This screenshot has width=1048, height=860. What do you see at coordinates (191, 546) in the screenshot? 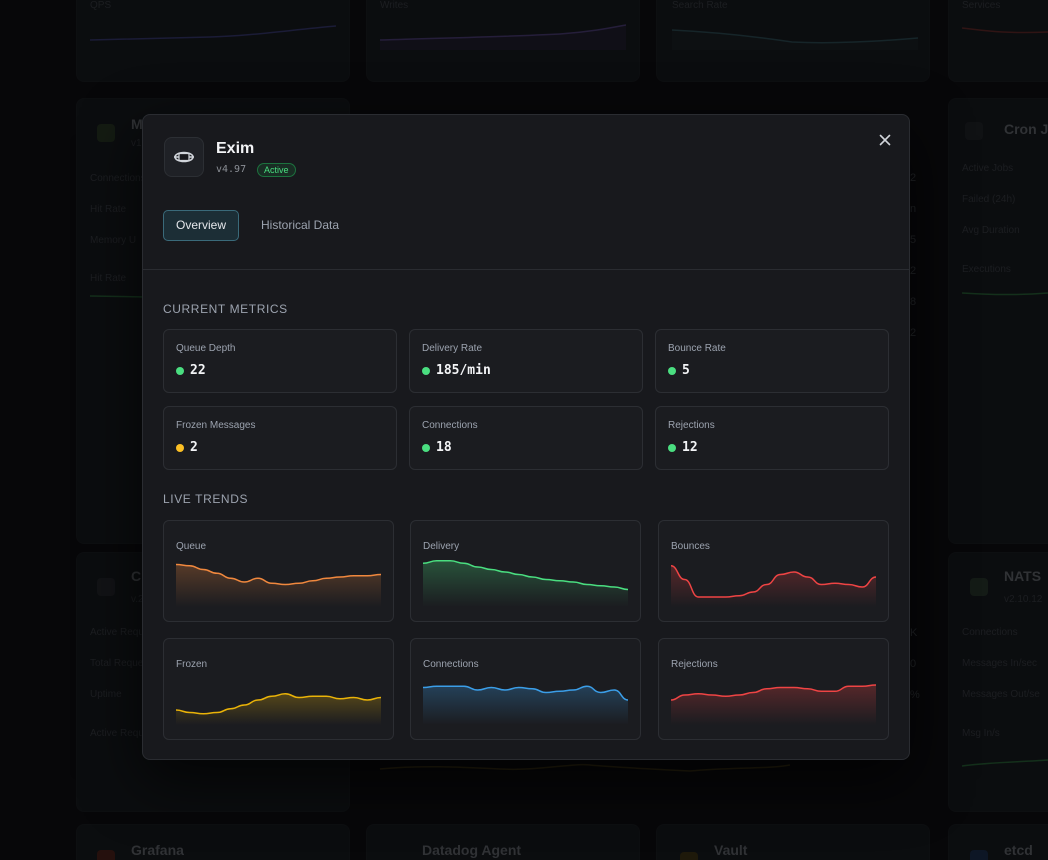
I see `trend-label: Queue` at bounding box center [191, 546].